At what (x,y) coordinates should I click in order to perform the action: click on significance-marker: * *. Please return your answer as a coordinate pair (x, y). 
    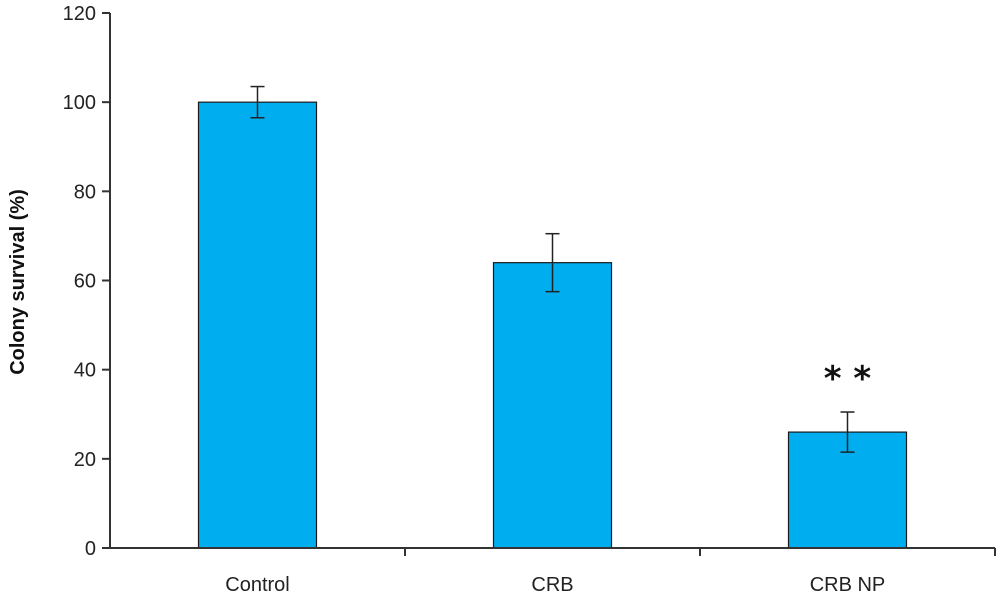
    Looking at the image, I should click on (848, 379).